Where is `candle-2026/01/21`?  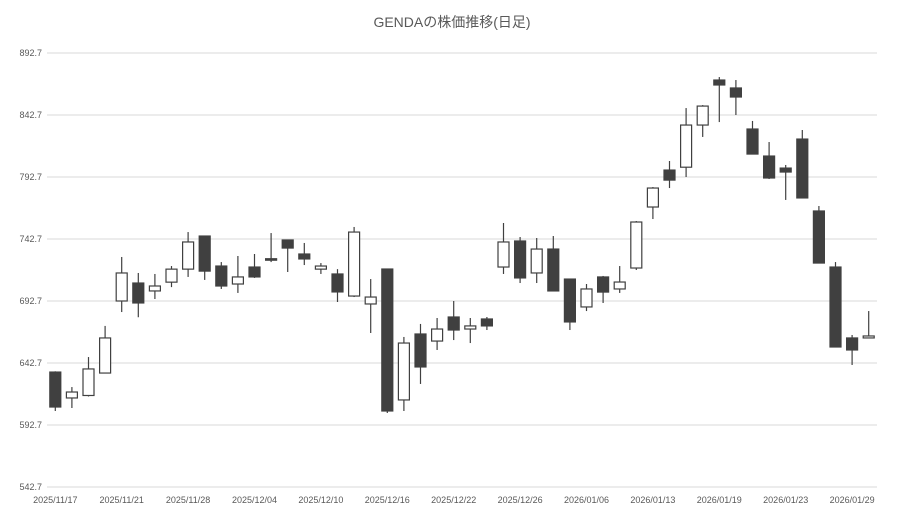 candle-2026/01/21 is located at coordinates (752, 137).